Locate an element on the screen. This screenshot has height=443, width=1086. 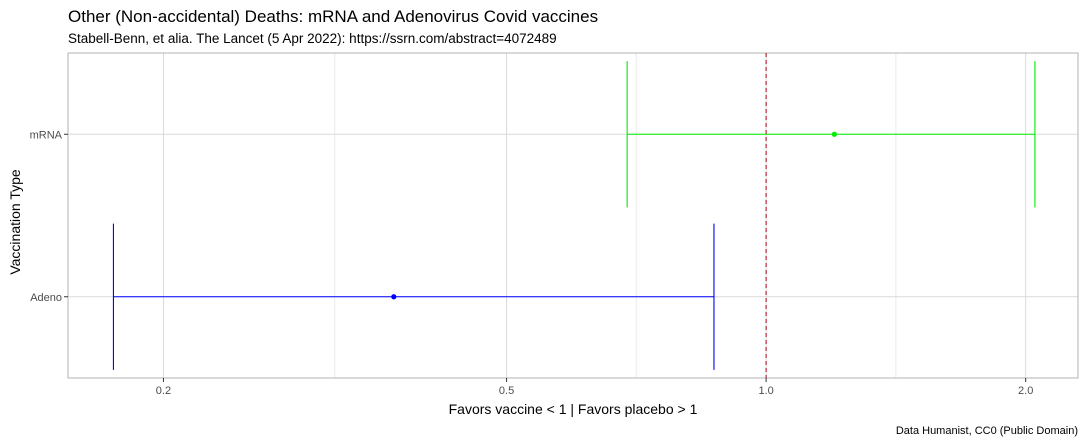
y-axis-title: Vaccination Type is located at coordinates (15, 222).